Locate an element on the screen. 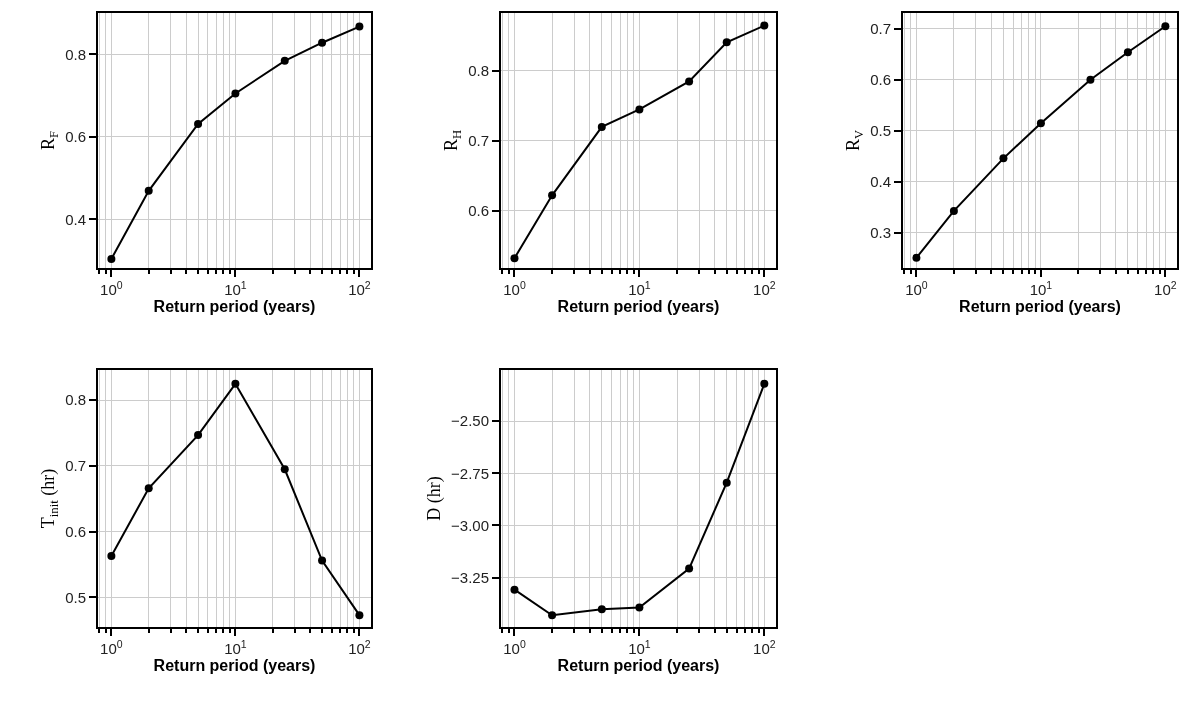  y-tick-label: 0.3 is located at coordinates (880, 233).